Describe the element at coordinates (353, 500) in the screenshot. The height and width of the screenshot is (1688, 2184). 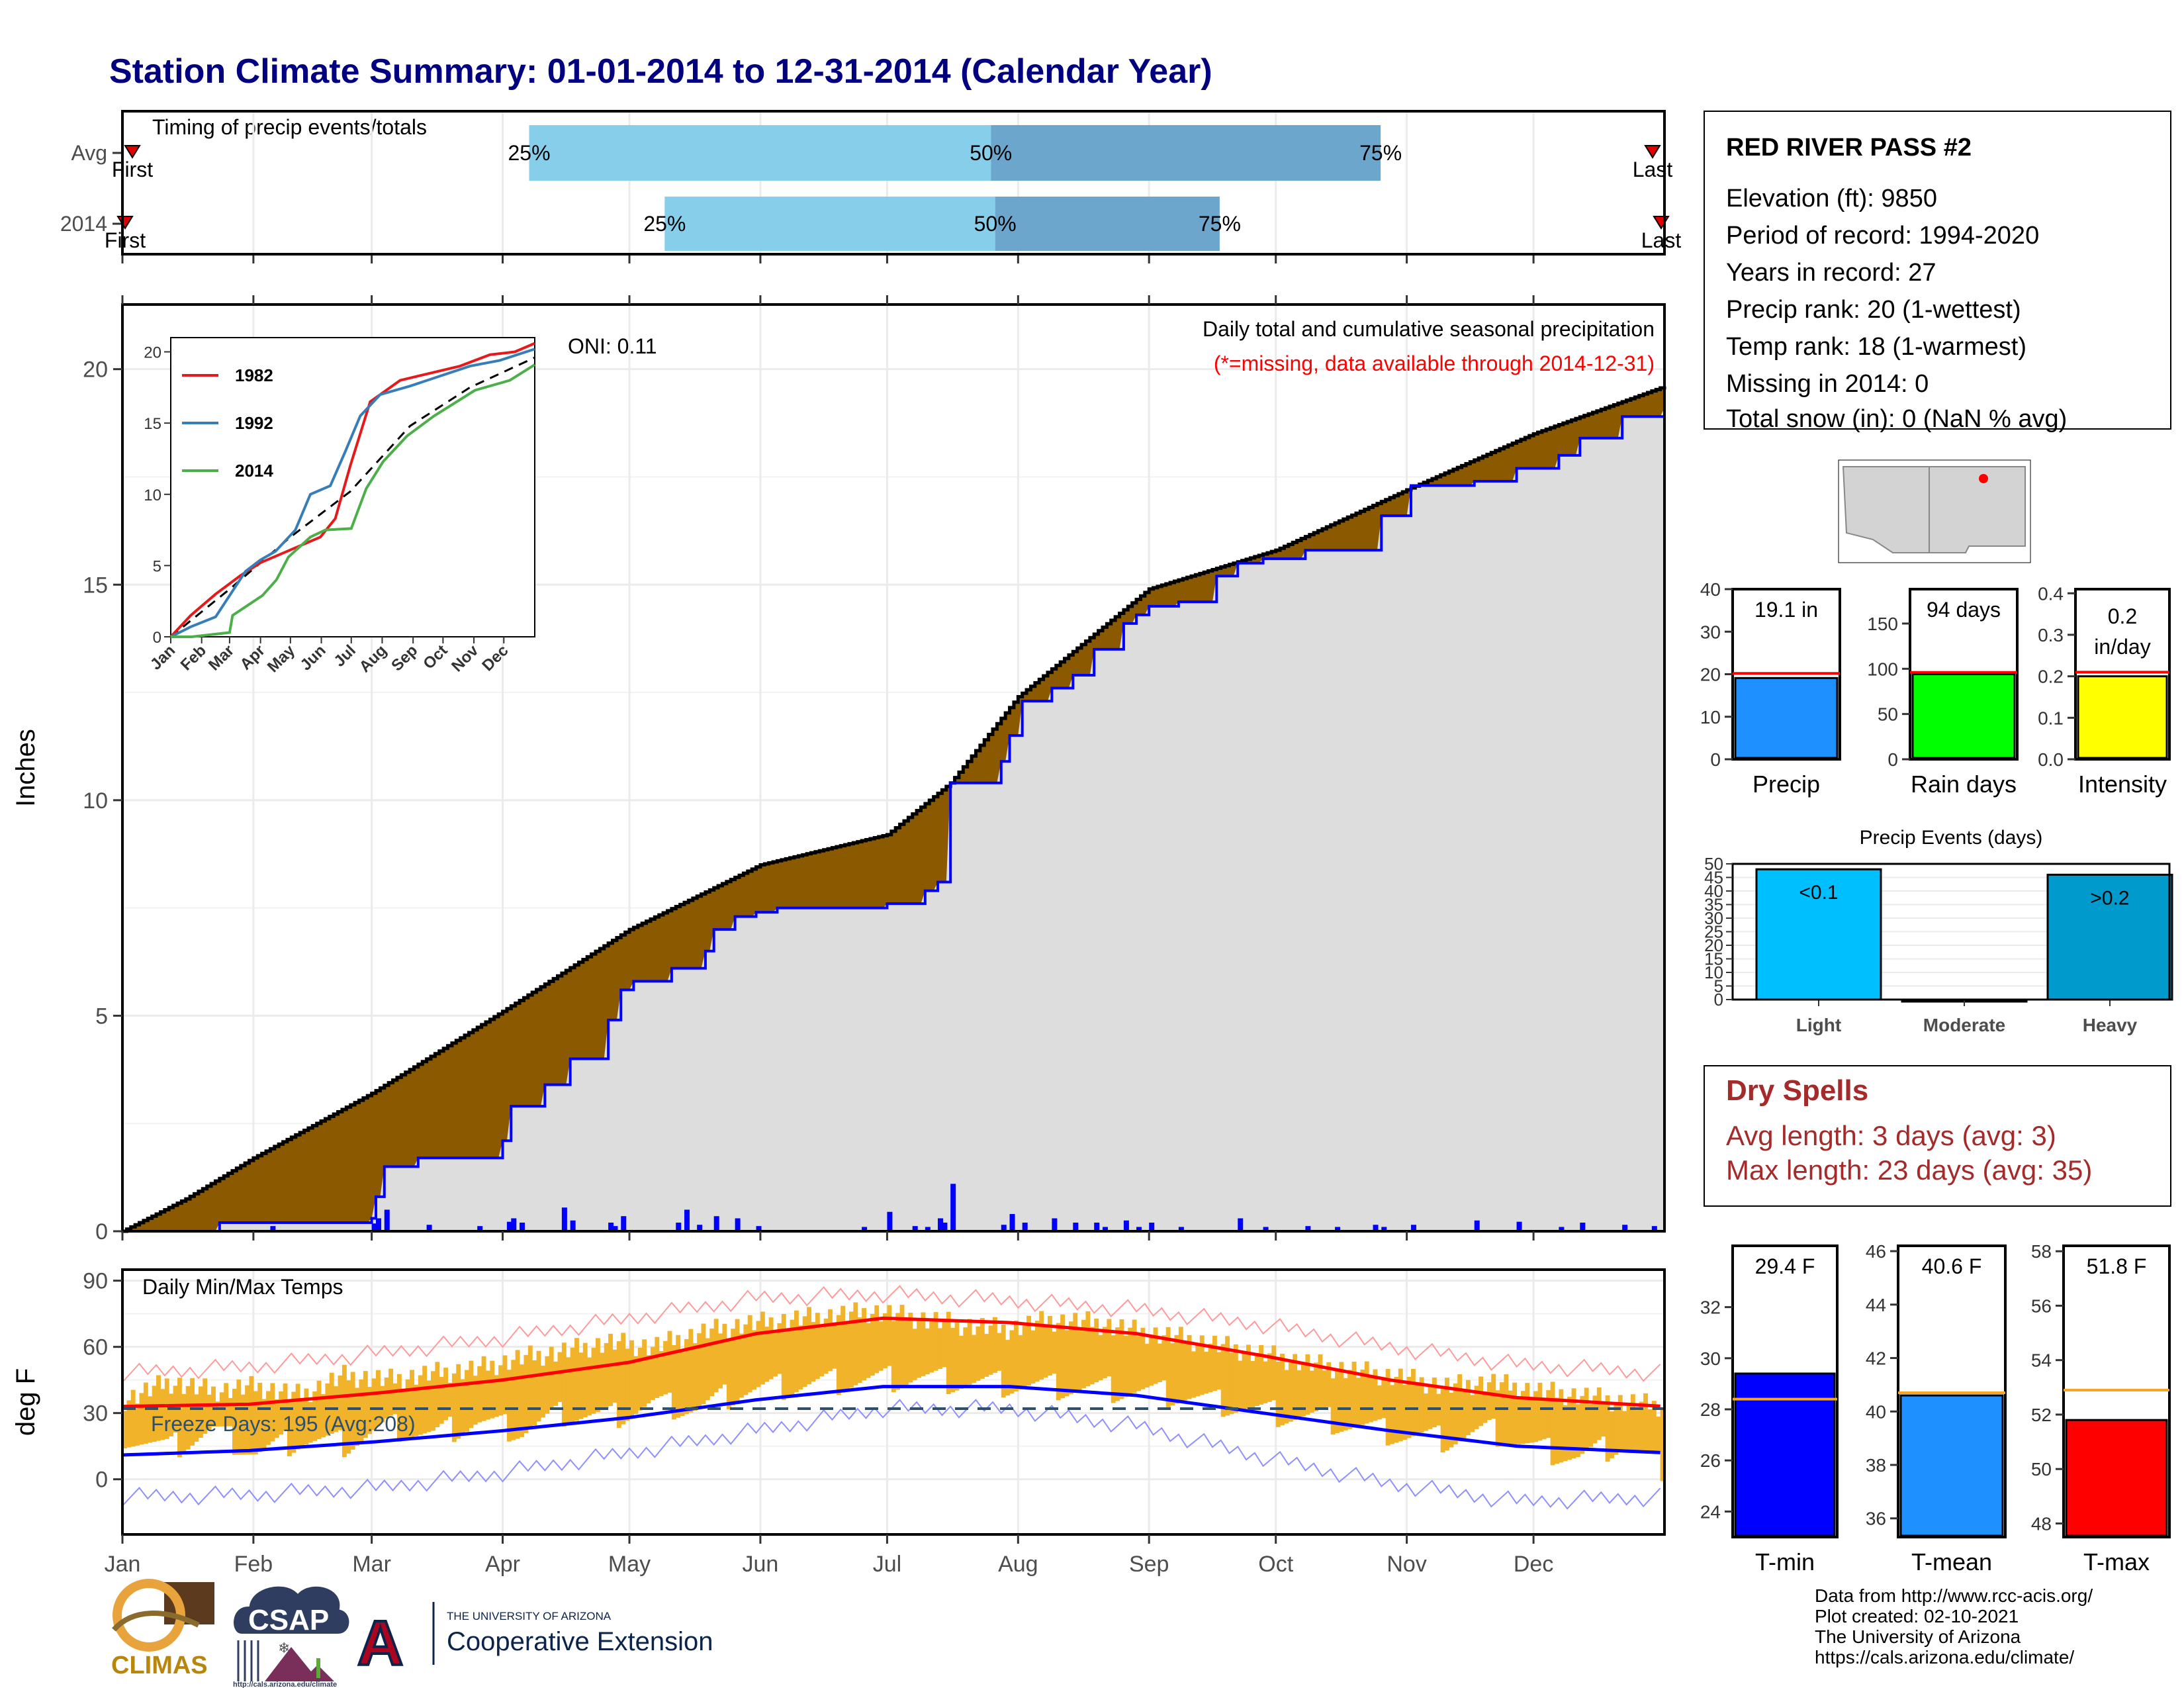
I see `inset-series-2014` at that location.